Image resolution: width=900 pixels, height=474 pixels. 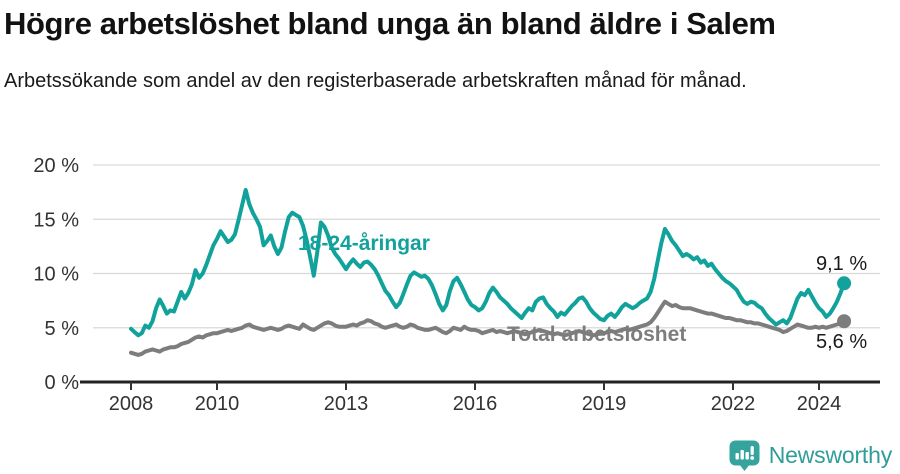 I want to click on total-end-value: 5,6 %, so click(x=841, y=342).